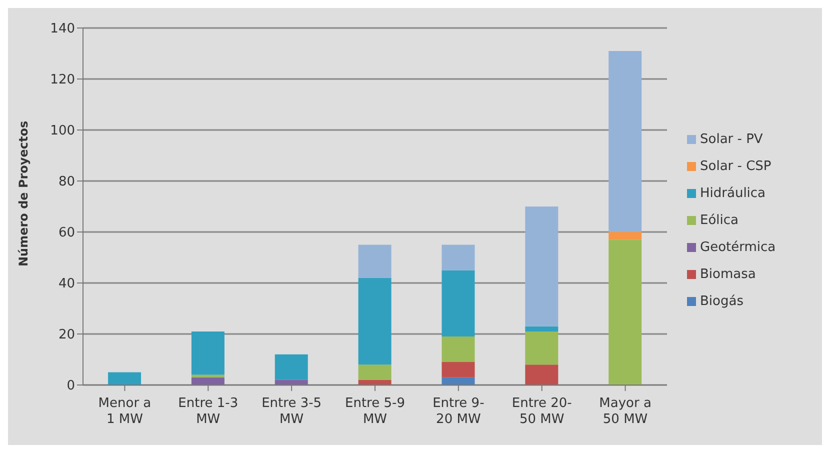  Describe the element at coordinates (66, 335) in the screenshot. I see `y-tick-label: 20` at that location.